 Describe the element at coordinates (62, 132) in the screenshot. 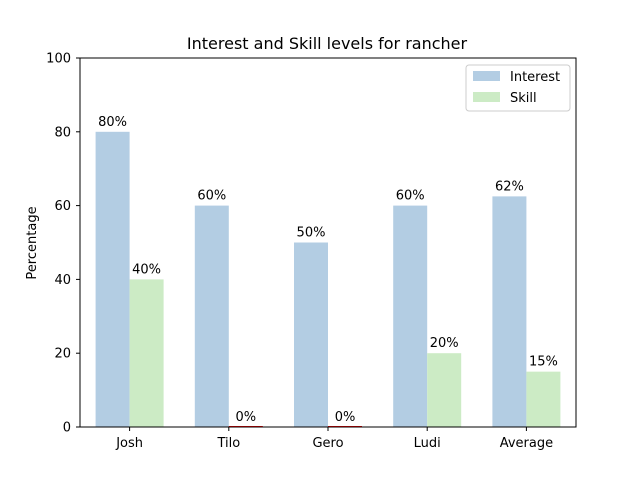

I see `y-tick-label-80: 80` at that location.